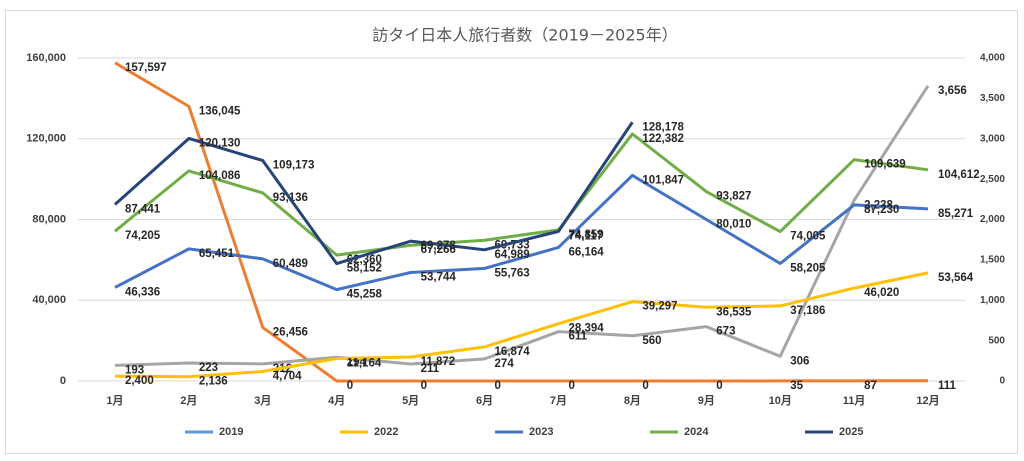 The height and width of the screenshot is (461, 1024). What do you see at coordinates (49, 300) in the screenshot?
I see `y-tick-label: 40,000` at bounding box center [49, 300].